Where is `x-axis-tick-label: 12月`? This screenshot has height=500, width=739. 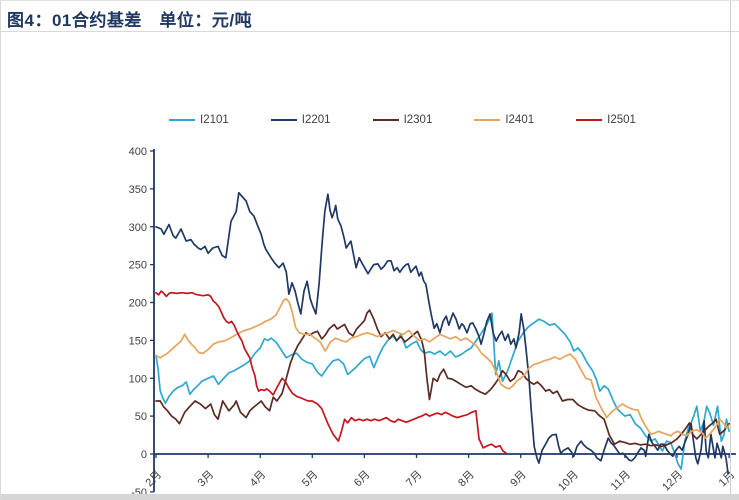
x-axis-tick-label: 12月 is located at coordinates (672, 481).